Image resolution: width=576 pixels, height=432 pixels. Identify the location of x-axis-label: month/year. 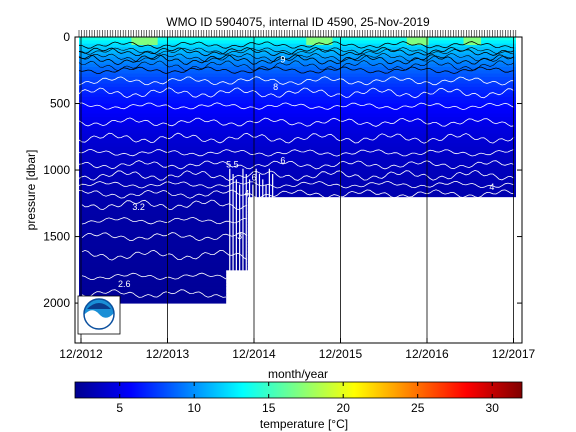
(298, 374).